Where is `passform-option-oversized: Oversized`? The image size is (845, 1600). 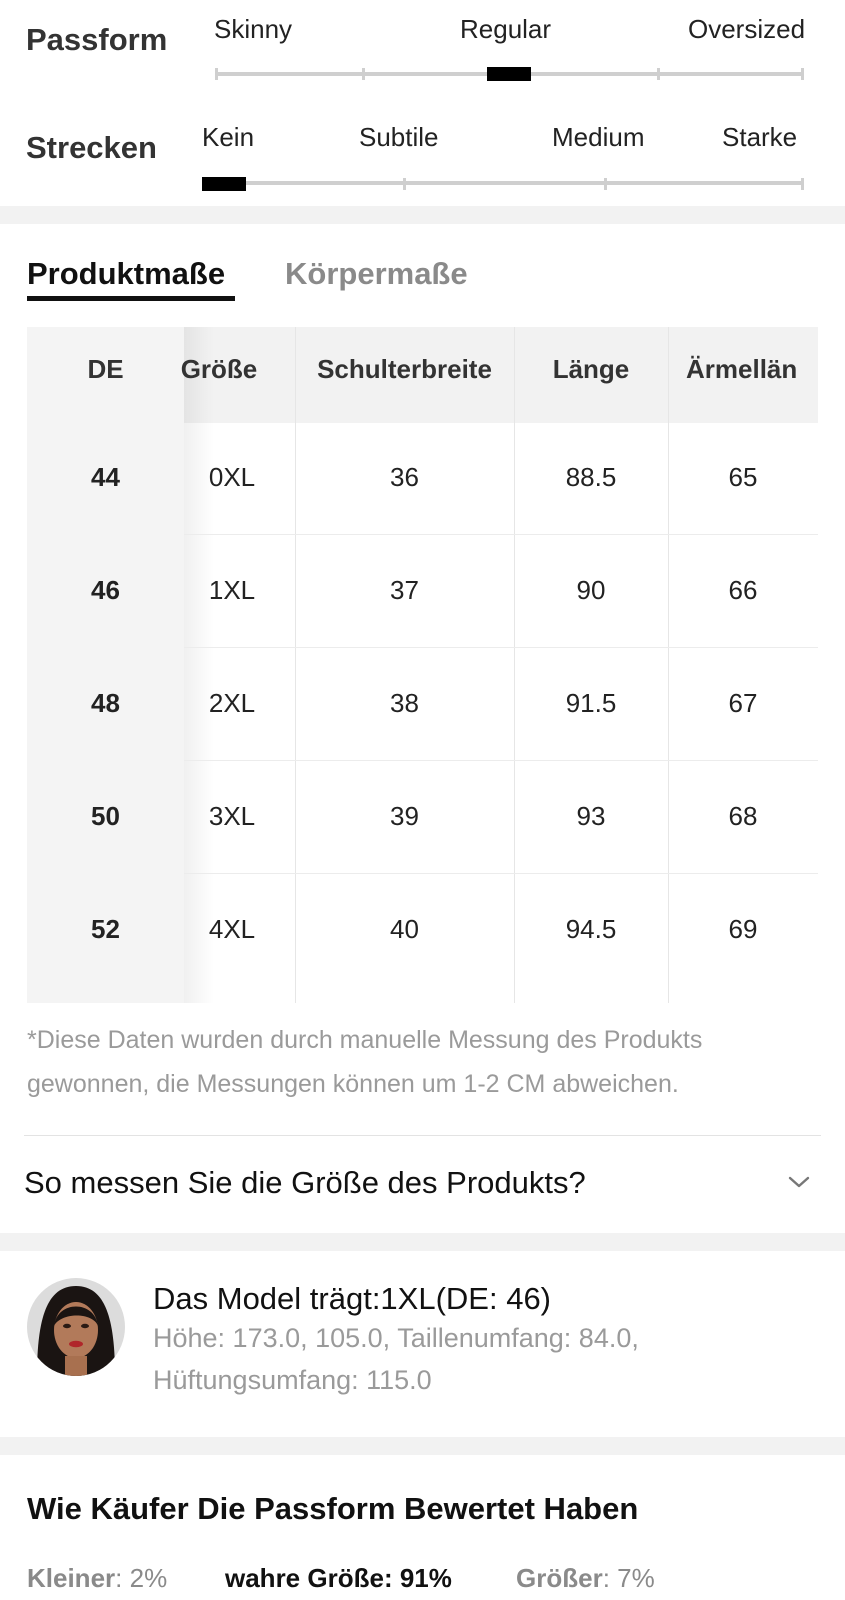
passform-option-oversized: Oversized is located at coordinates (747, 29).